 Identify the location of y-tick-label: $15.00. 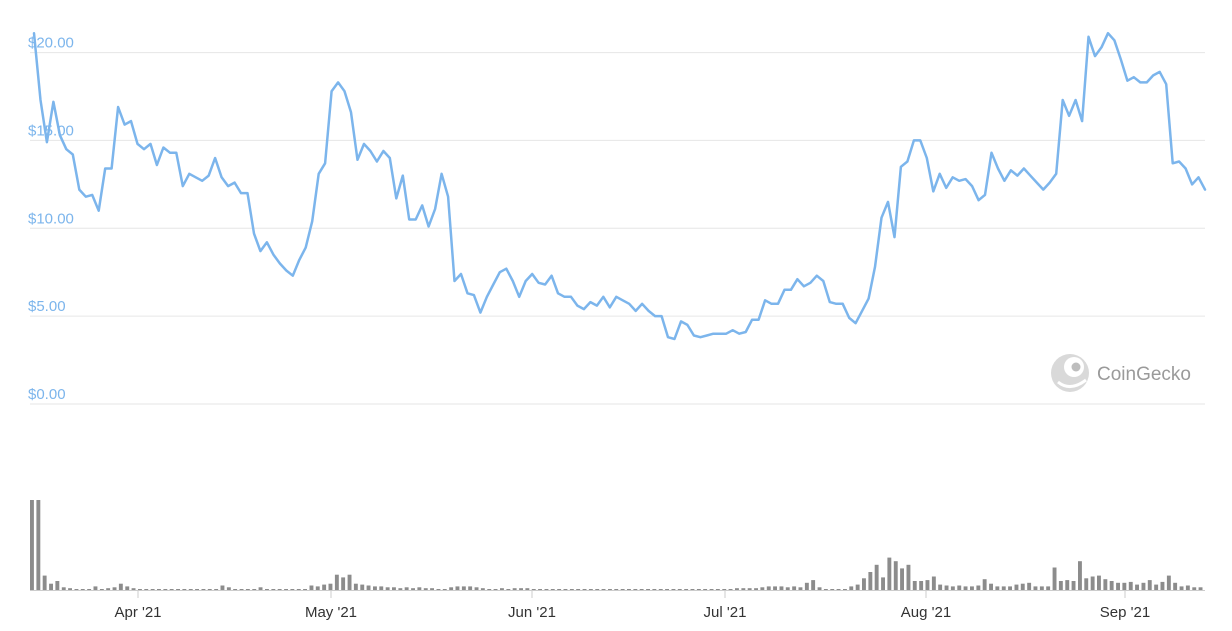
(51, 130).